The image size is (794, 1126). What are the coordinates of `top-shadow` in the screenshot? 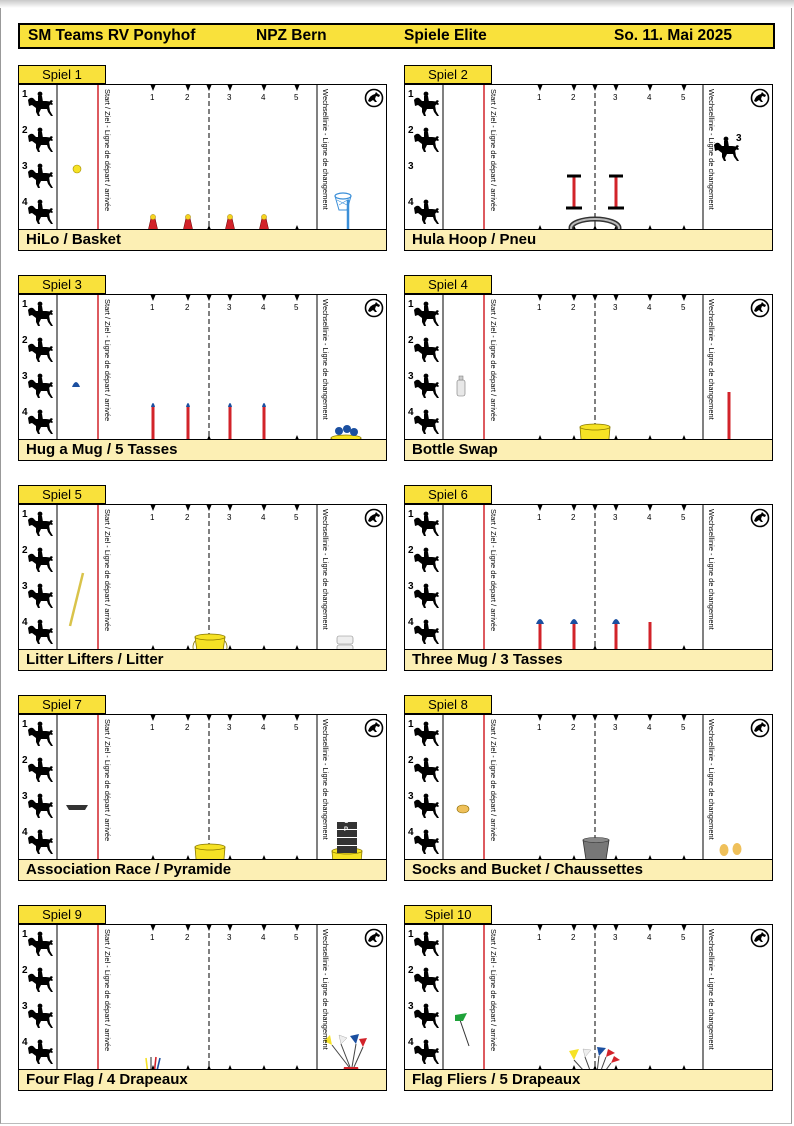 It's located at (397, 4).